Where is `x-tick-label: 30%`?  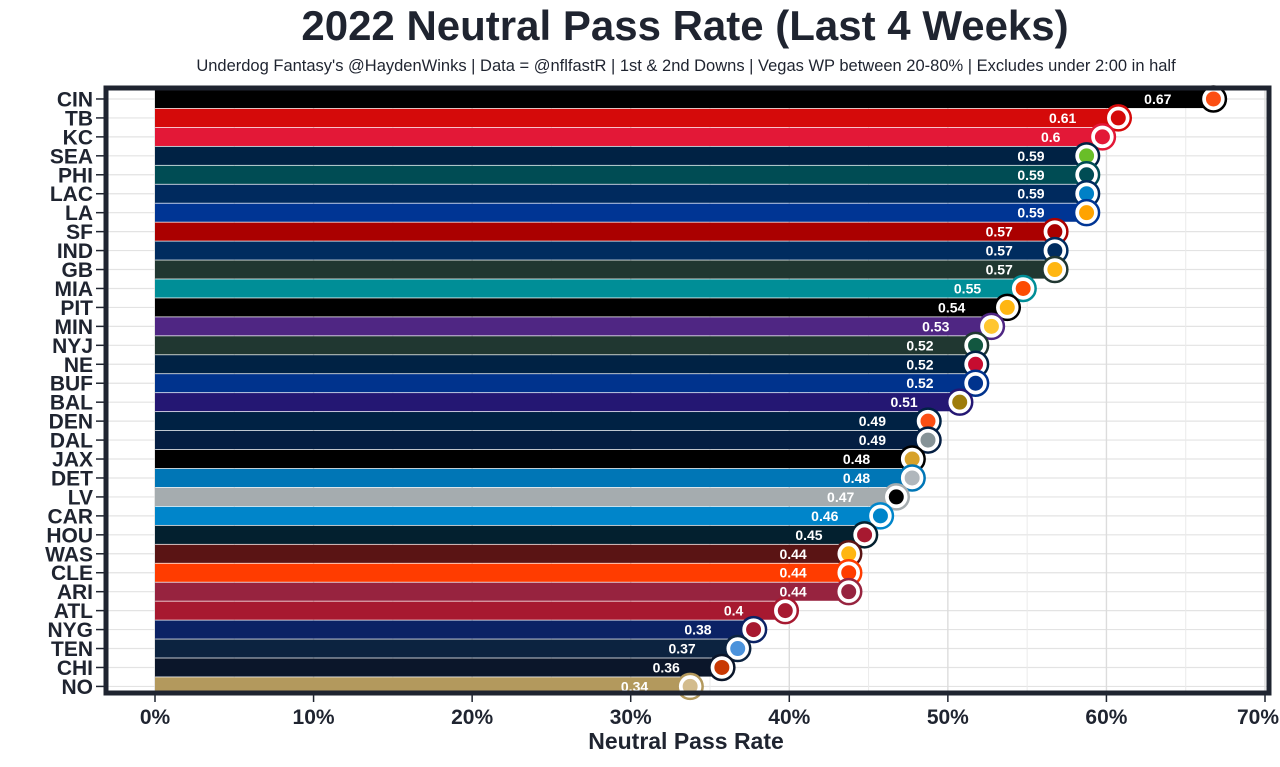 x-tick-label: 30% is located at coordinates (631, 717).